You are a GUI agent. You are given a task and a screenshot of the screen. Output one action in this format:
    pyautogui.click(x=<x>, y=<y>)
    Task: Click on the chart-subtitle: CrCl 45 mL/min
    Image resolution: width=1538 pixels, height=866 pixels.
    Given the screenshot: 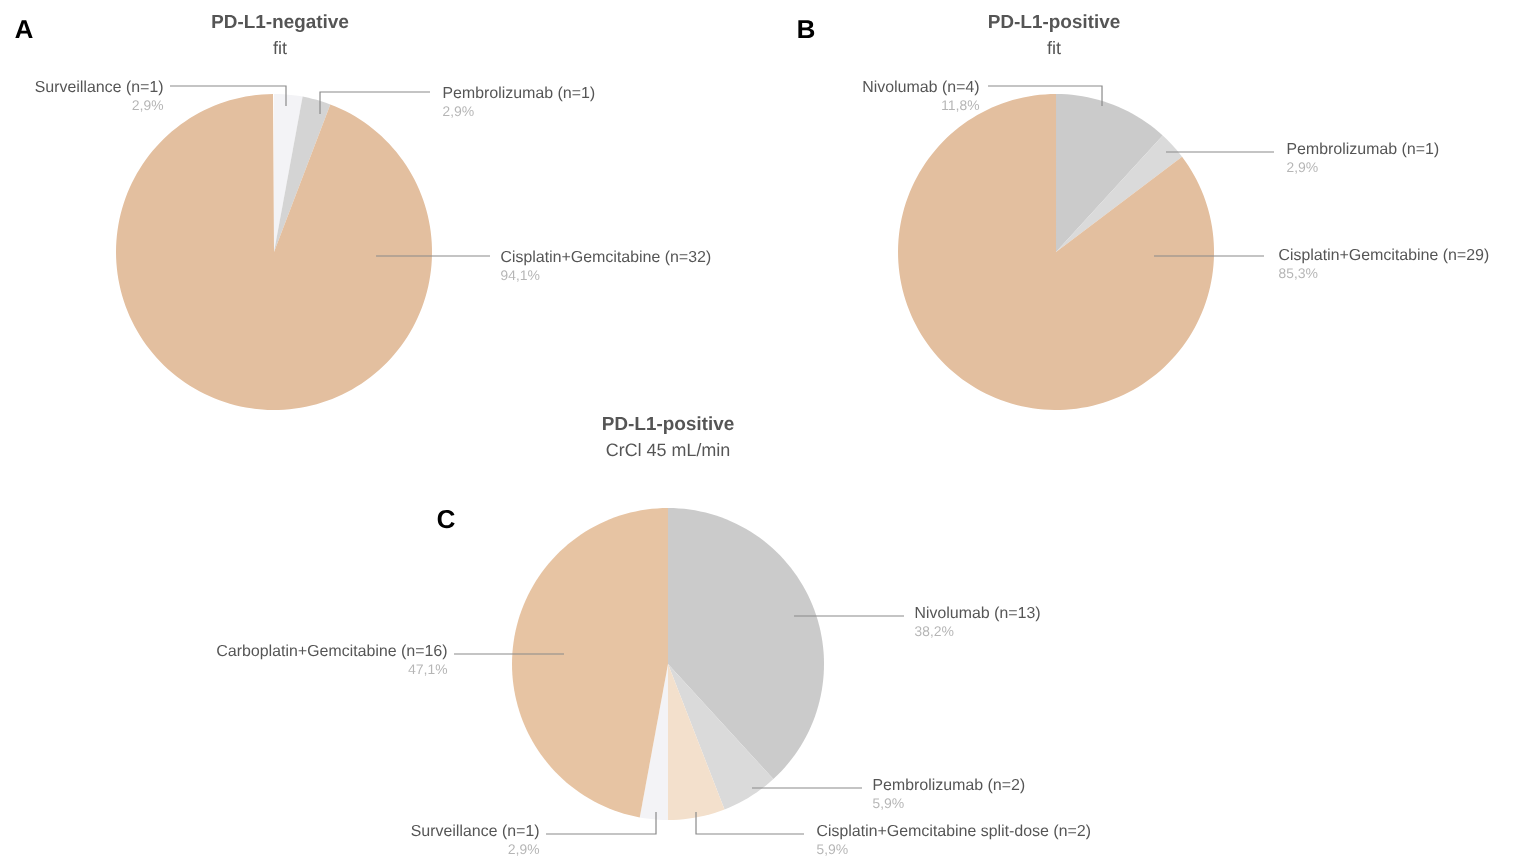 What is the action you would take?
    pyautogui.click(x=668, y=450)
    